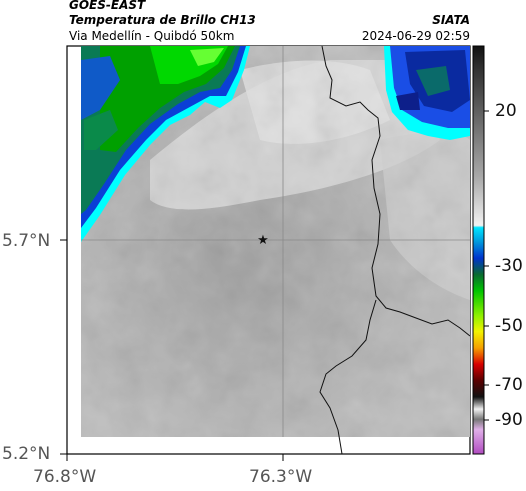  Describe the element at coordinates (263, 240) in the screenshot. I see `star-icon: ★` at that location.